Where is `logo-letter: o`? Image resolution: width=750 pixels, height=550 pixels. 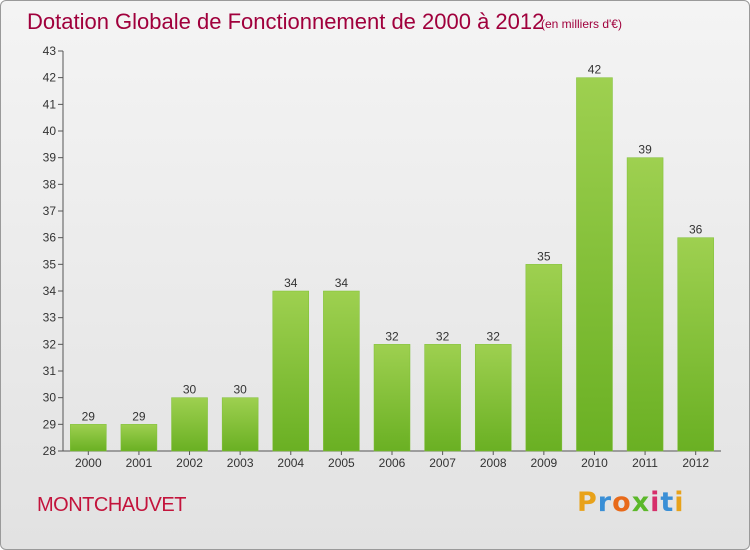
logo-letter: o is located at coordinates (622, 502).